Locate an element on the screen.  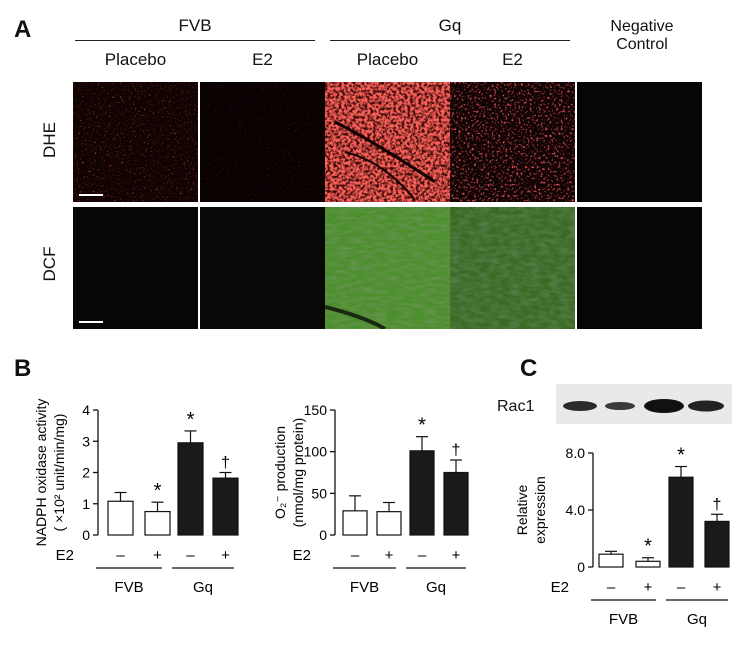
micrograph-dhe-gq-placebo is located at coordinates (387, 142).